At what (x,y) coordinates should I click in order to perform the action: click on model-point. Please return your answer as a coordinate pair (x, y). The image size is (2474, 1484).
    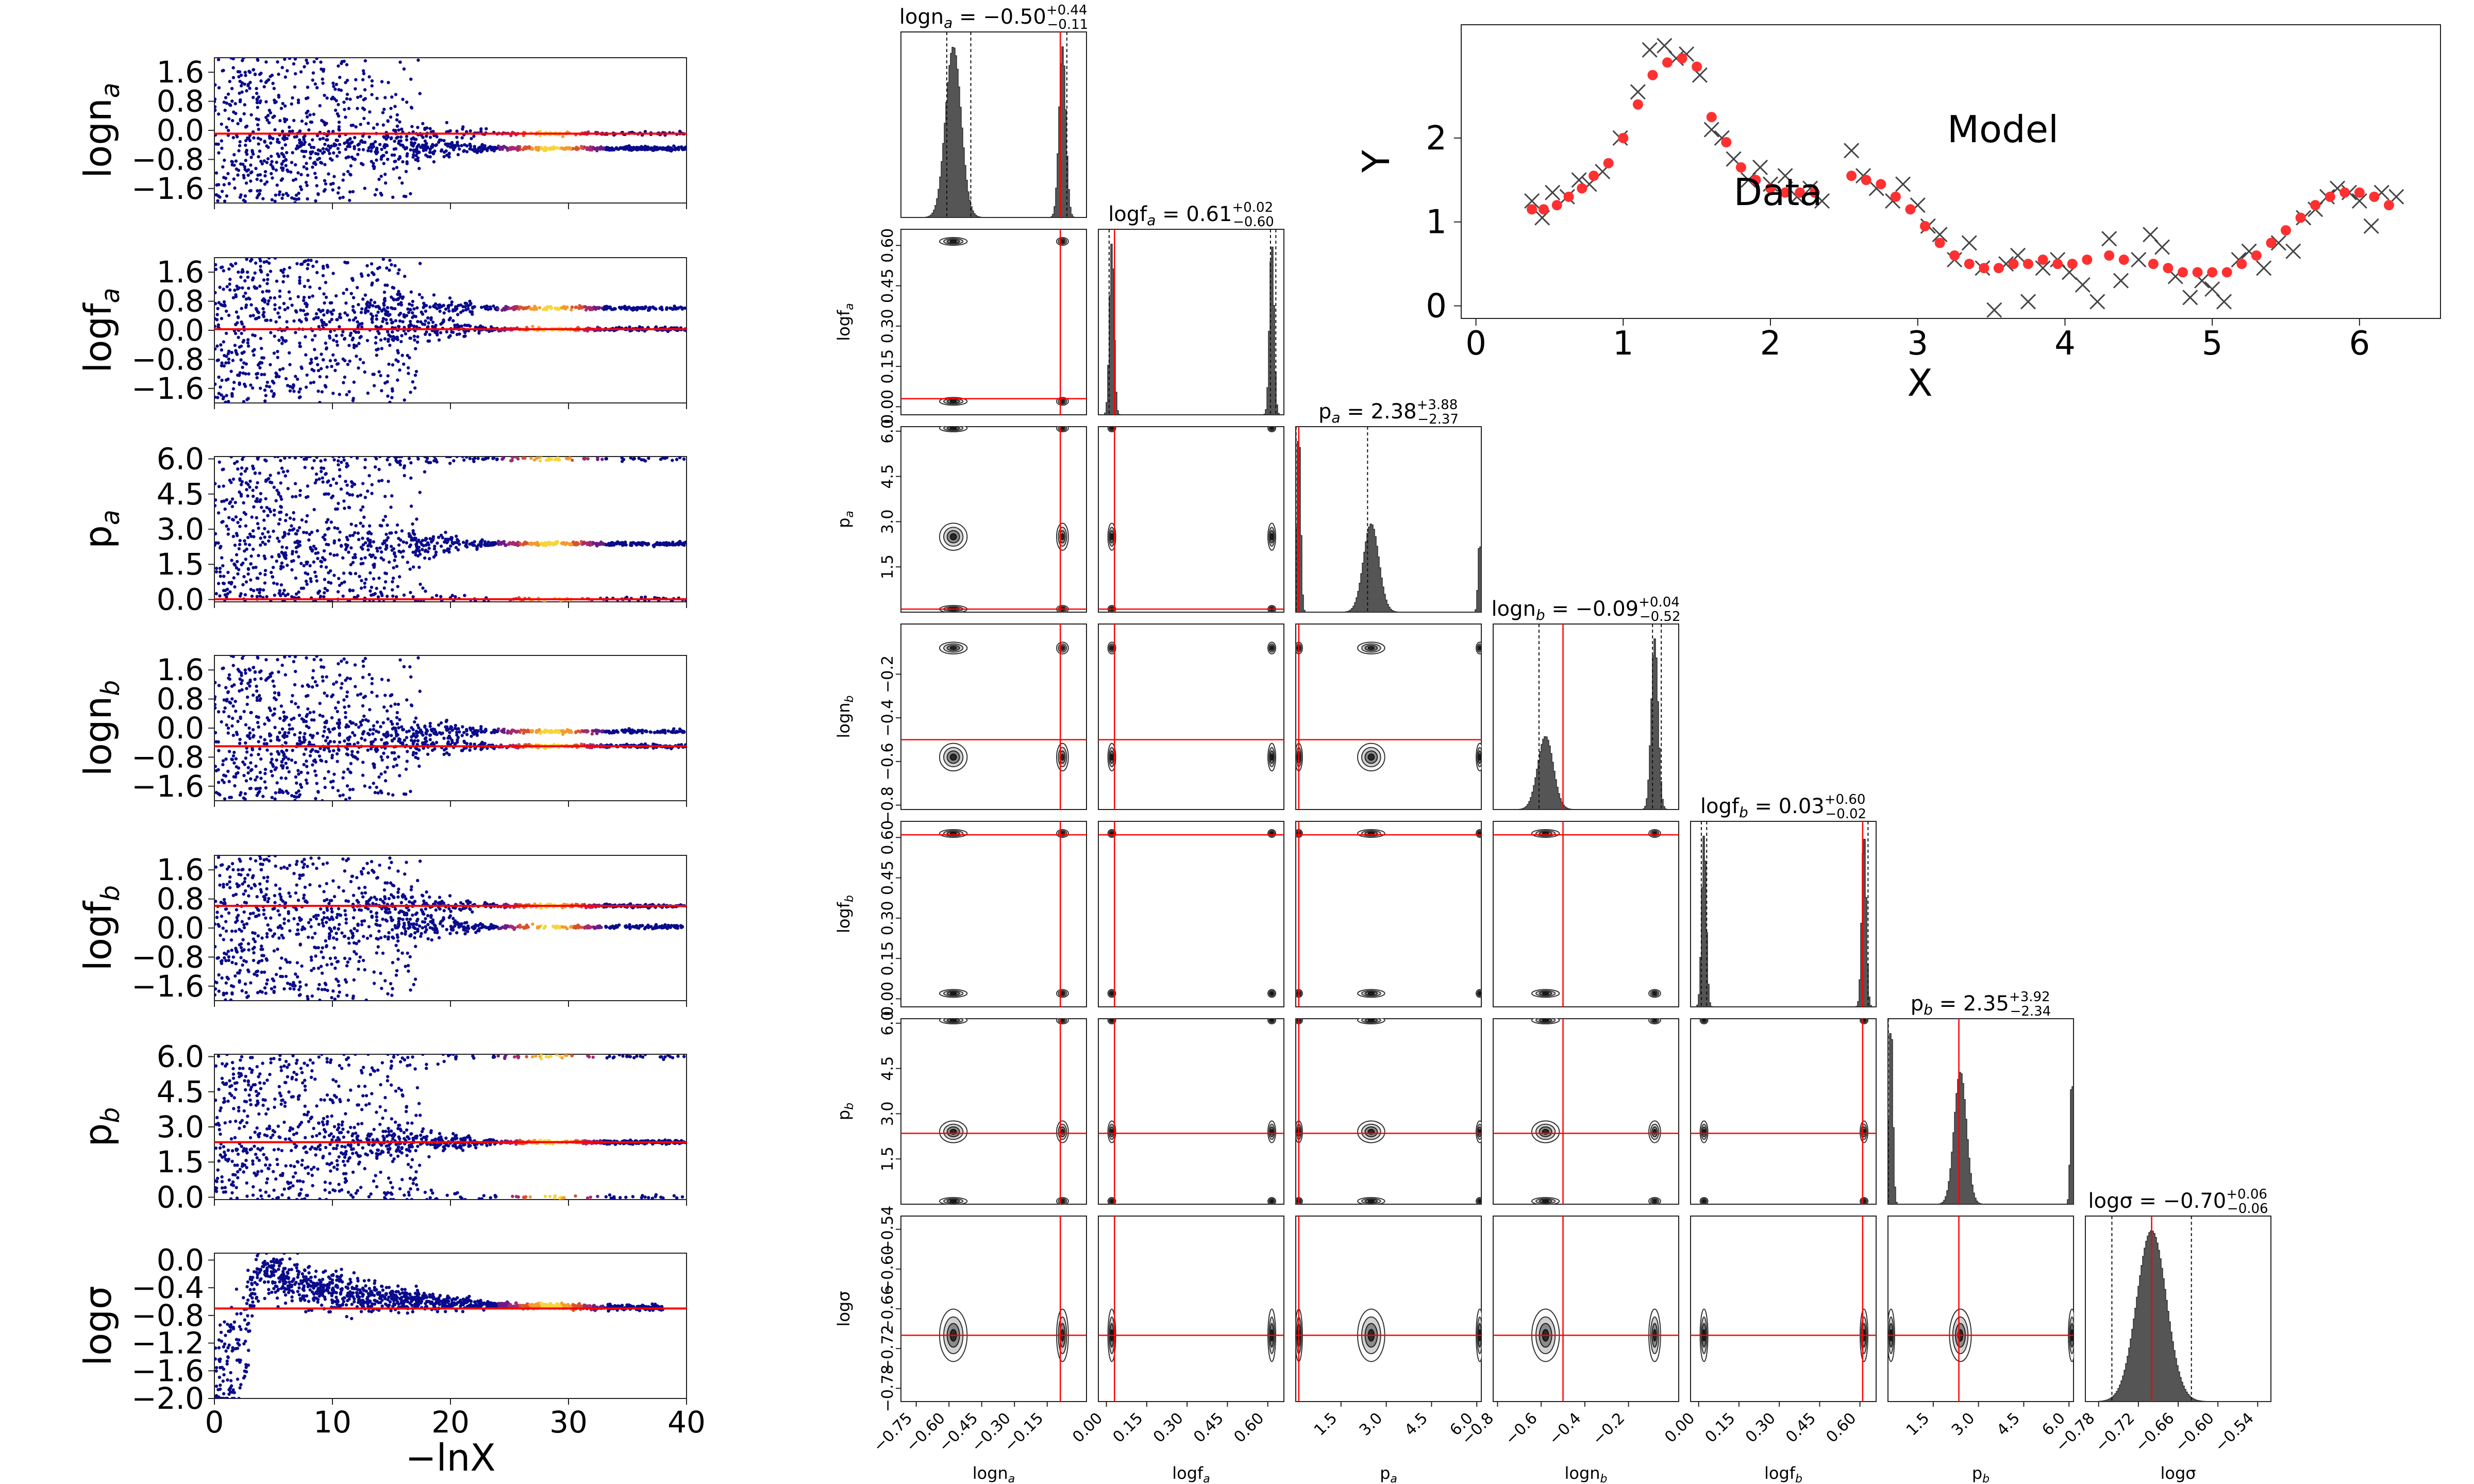
    Looking at the image, I should click on (2153, 264).